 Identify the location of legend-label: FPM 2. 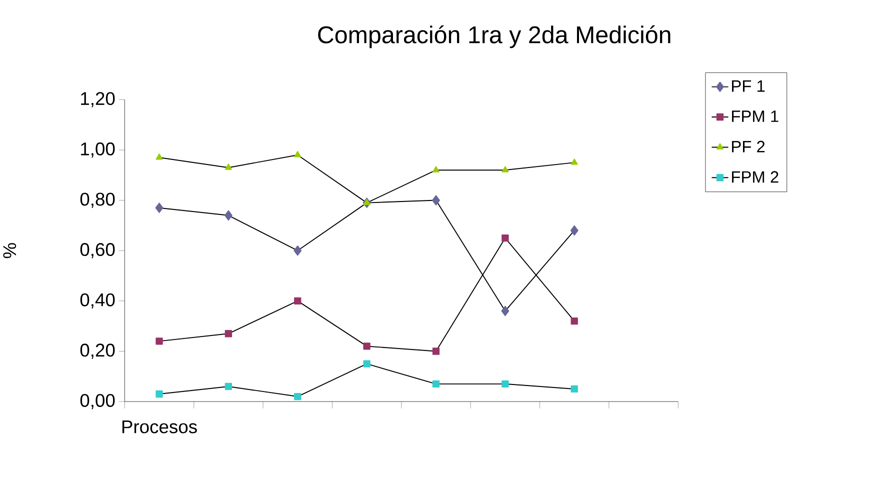
(755, 177).